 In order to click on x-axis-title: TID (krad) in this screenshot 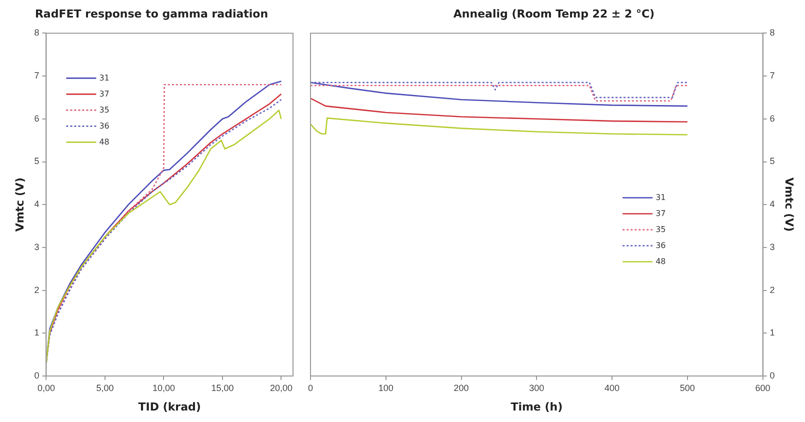, I will do `click(169, 407)`.